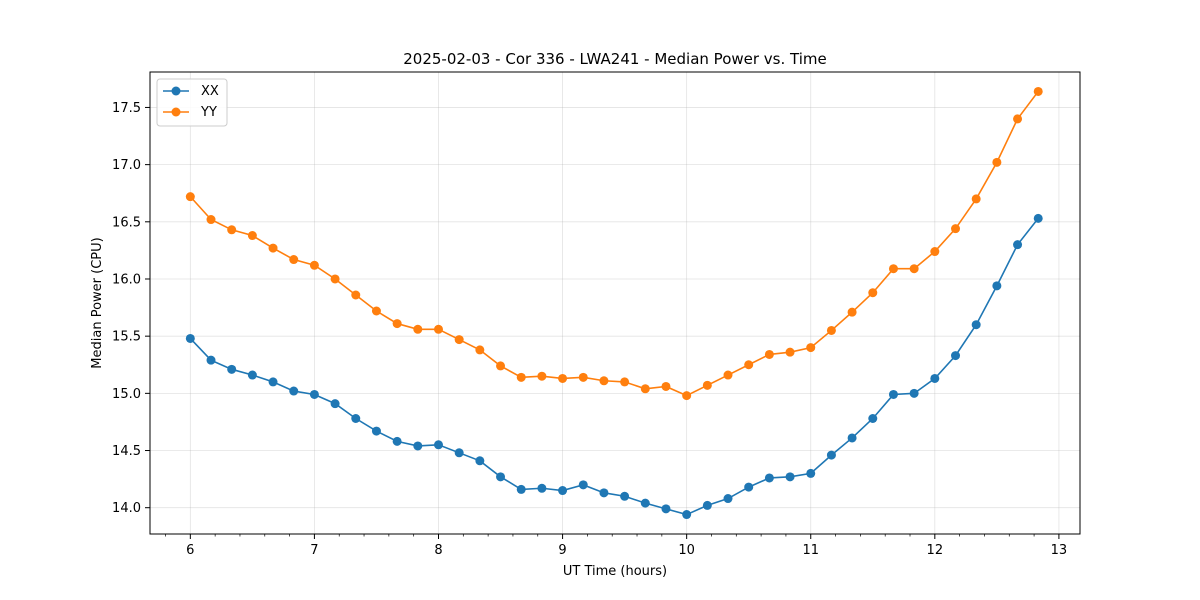 The image size is (1200, 600). I want to click on legend: XX YY, so click(192, 102).